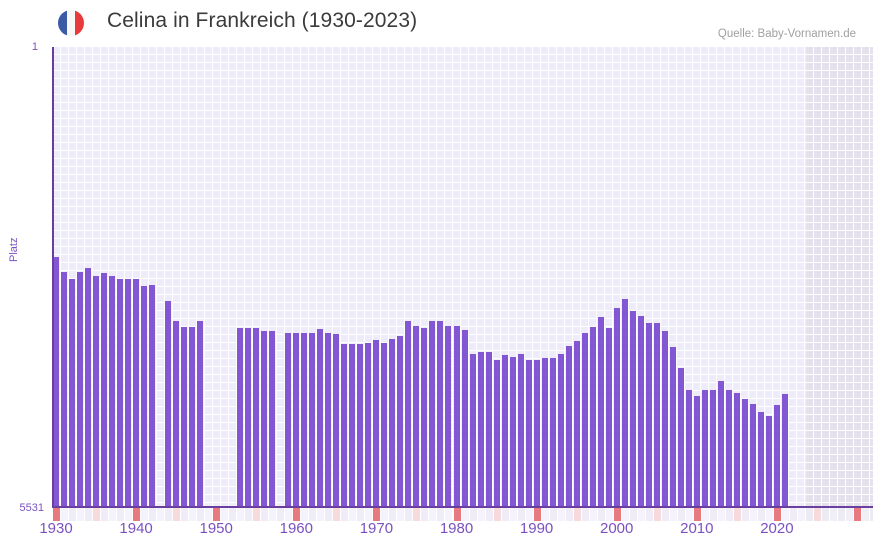 The height and width of the screenshot is (552, 873). I want to click on bar-1993, so click(560, 430).